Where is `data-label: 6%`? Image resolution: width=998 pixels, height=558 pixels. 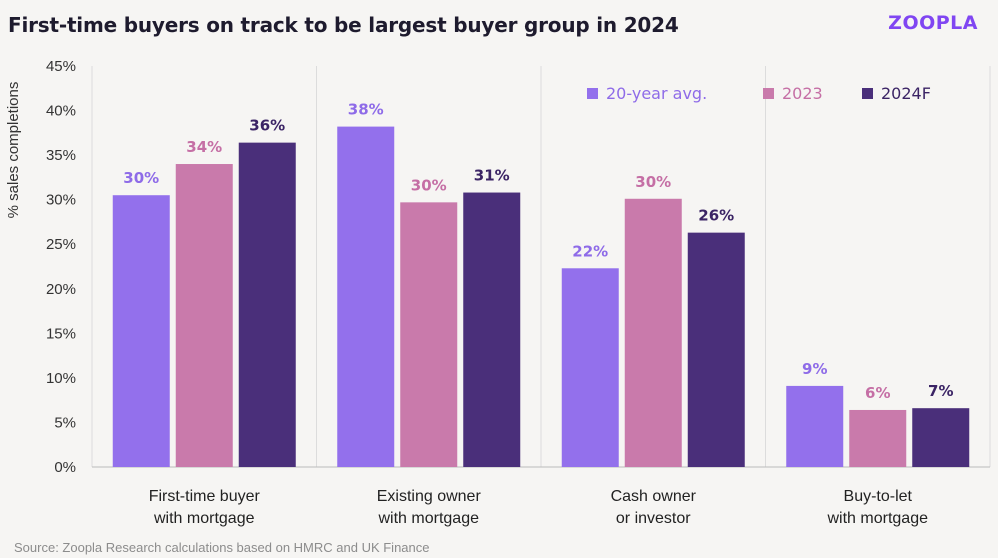
data-label: 6% is located at coordinates (877, 393).